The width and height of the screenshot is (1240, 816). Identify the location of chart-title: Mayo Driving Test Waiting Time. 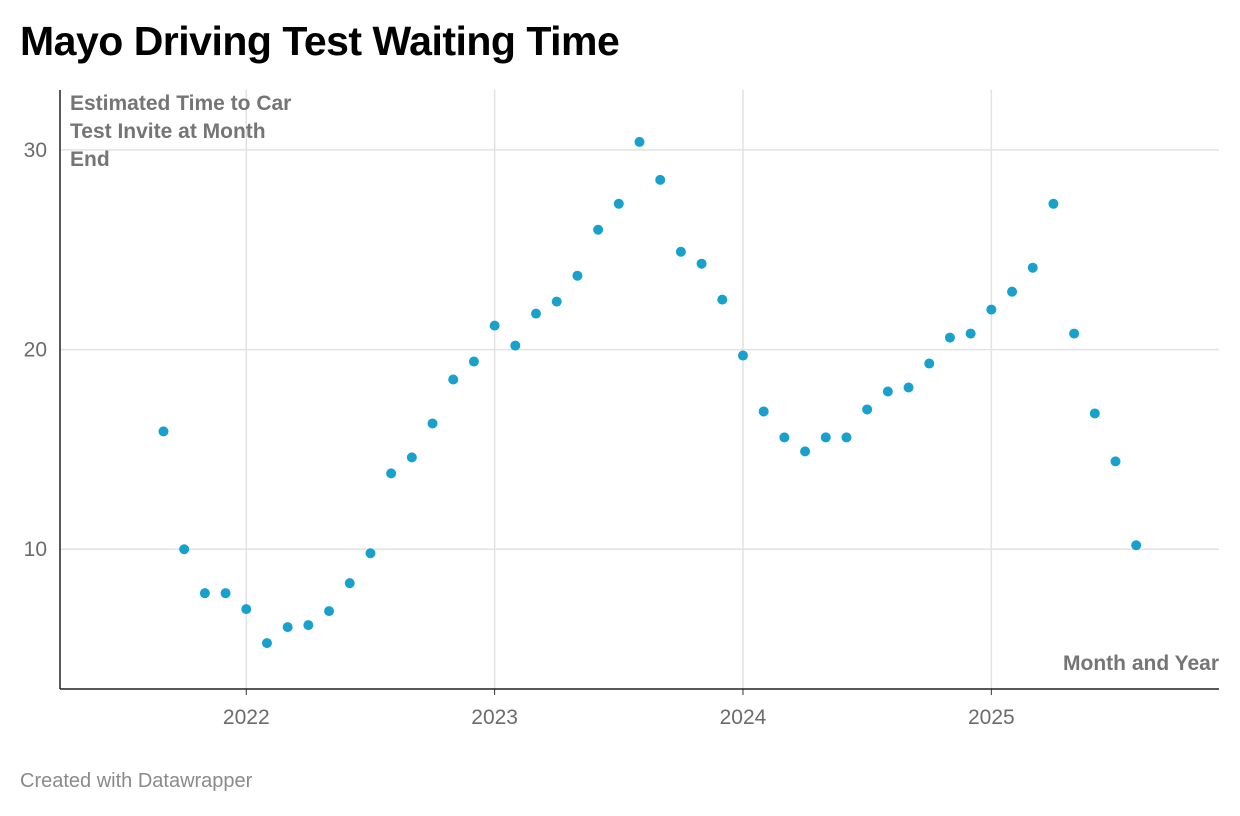
(320, 41).